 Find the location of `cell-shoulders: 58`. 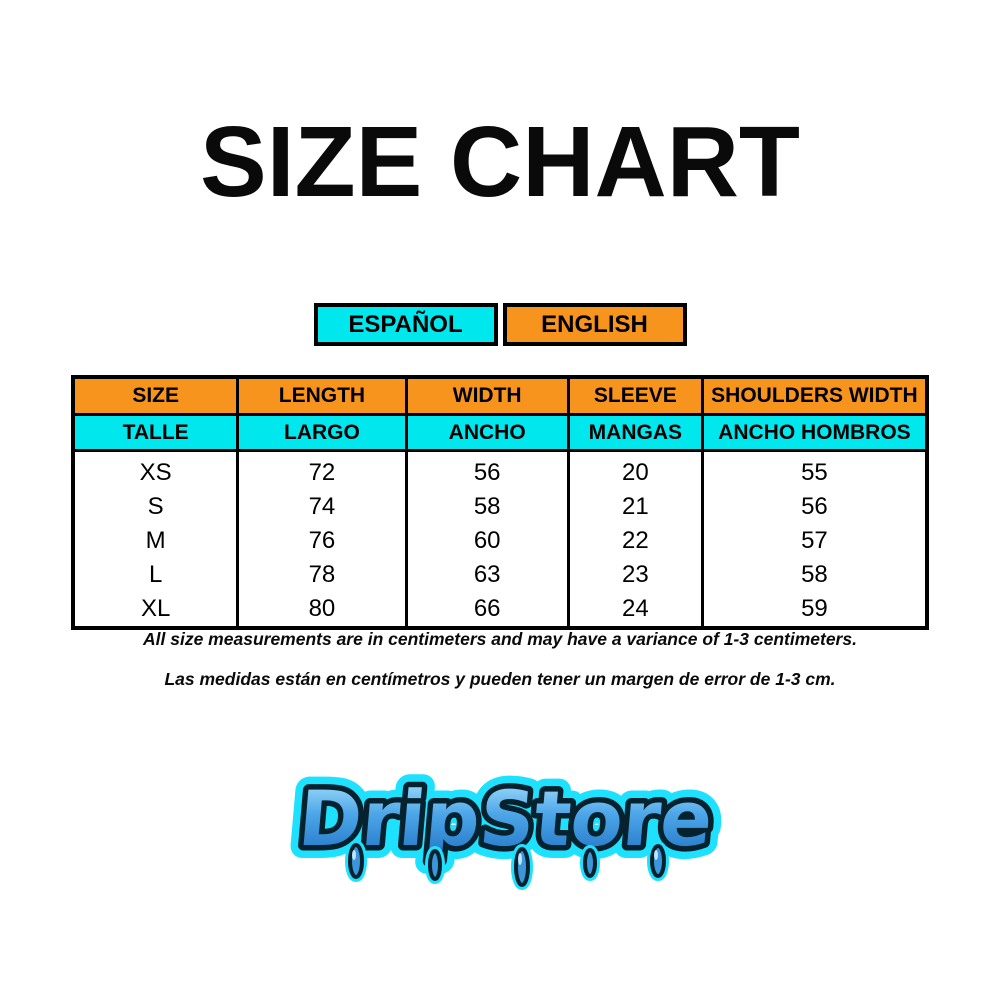

cell-shoulders: 58 is located at coordinates (814, 575).